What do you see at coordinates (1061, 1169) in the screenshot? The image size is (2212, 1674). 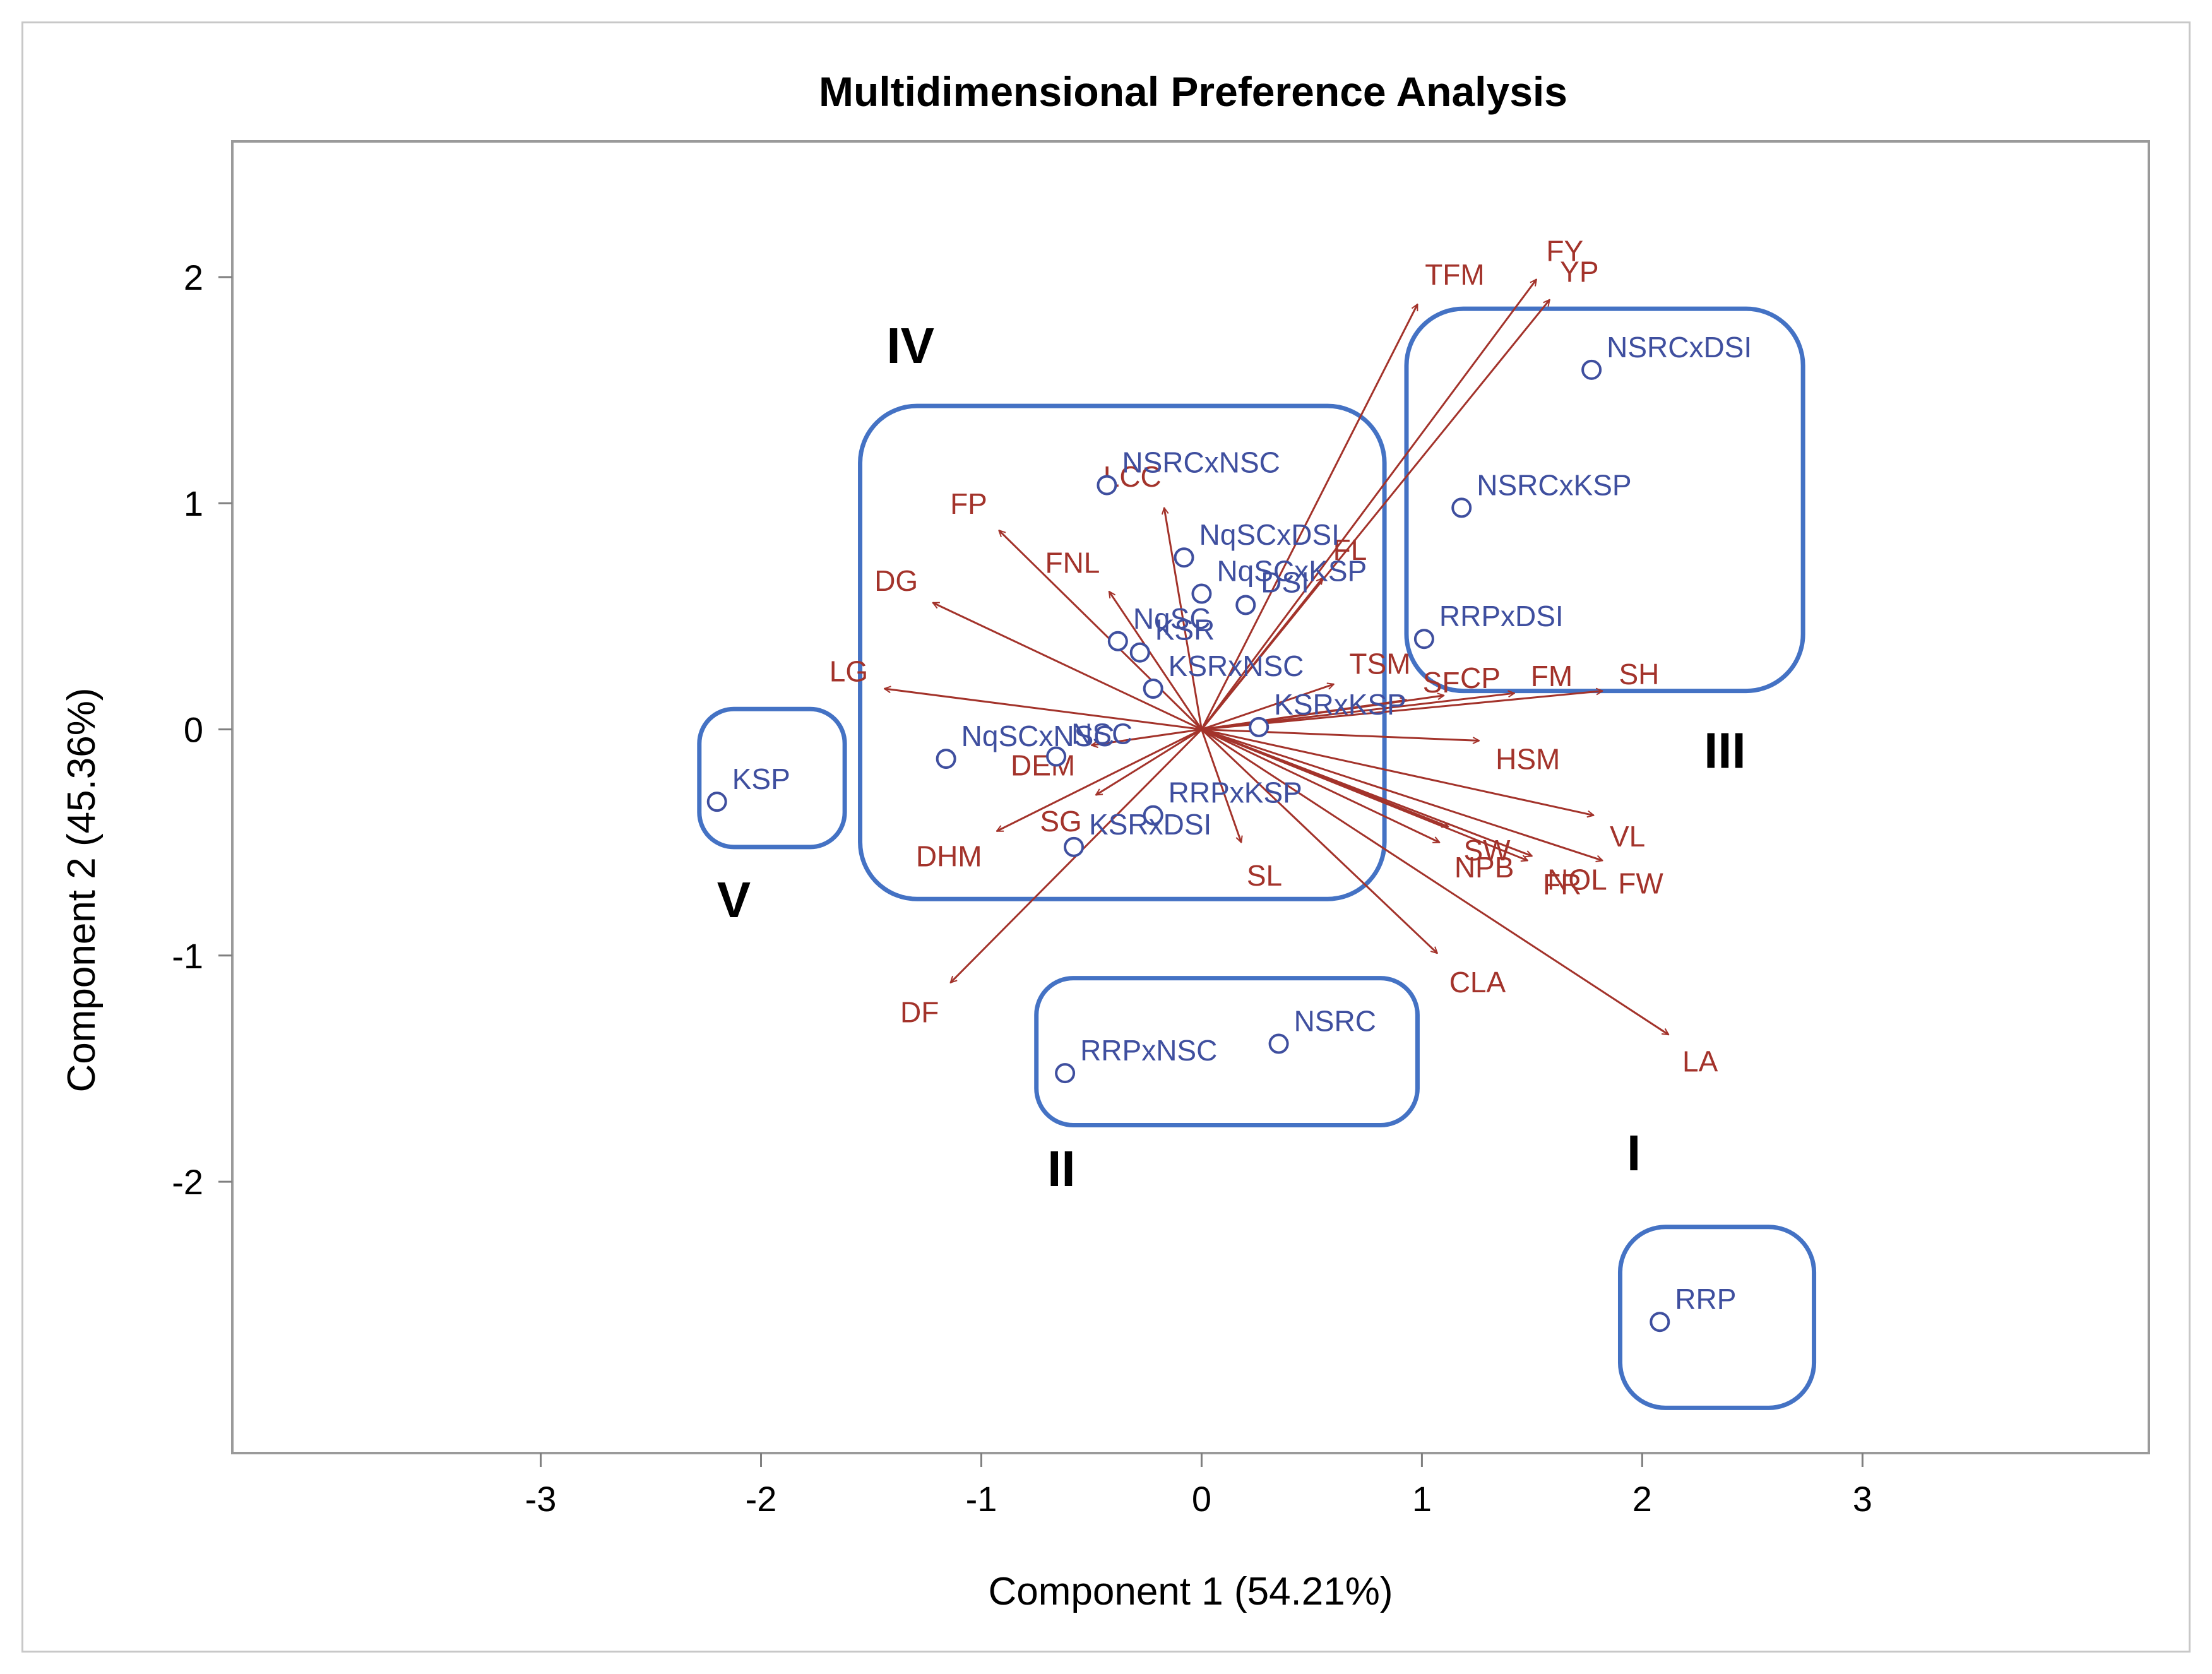 I see `group-label: II` at bounding box center [1061, 1169].